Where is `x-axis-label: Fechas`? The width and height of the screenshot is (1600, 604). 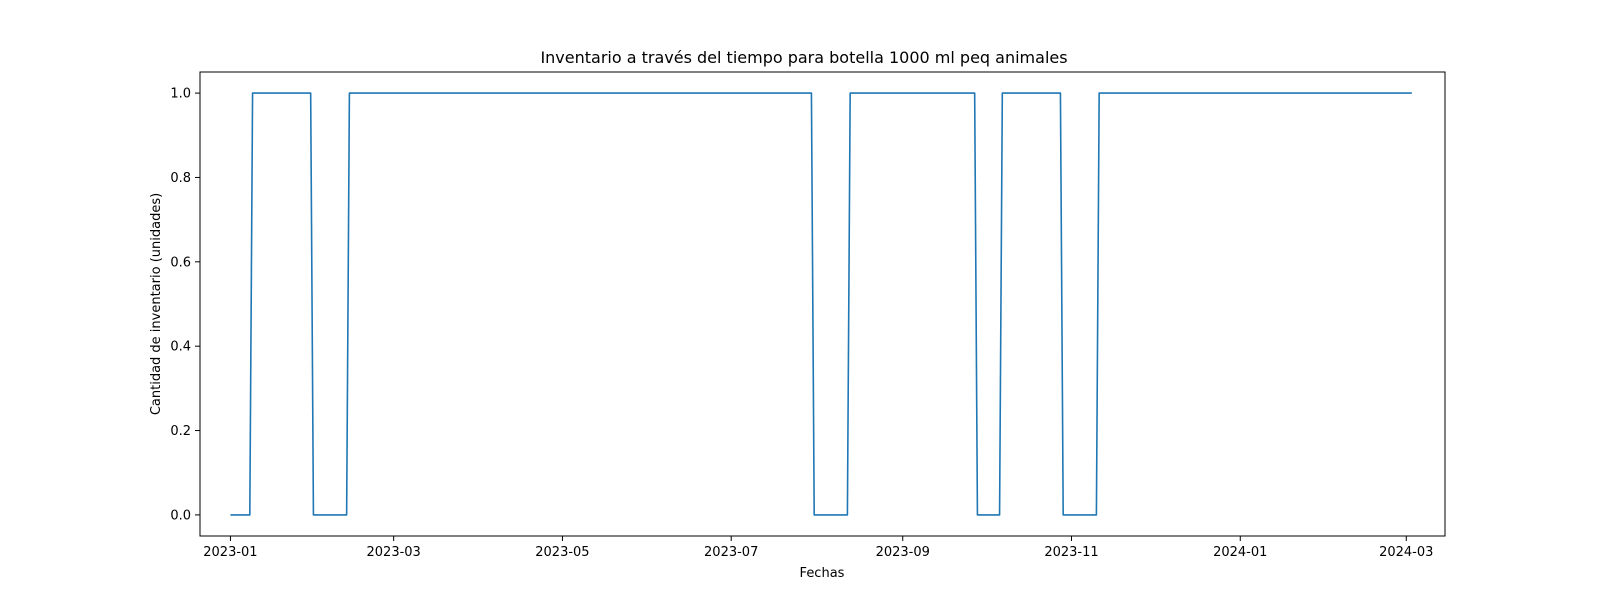
x-axis-label: Fechas is located at coordinates (822, 573).